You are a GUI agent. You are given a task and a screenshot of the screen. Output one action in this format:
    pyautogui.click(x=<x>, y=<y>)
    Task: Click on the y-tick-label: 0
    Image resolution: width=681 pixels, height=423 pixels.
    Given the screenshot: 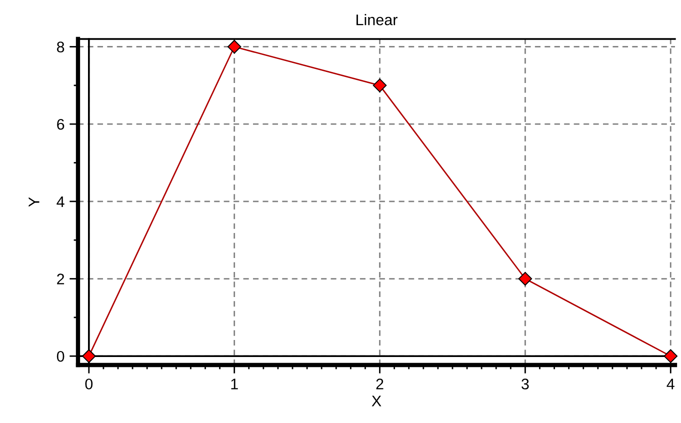 What is the action you would take?
    pyautogui.click(x=60, y=356)
    